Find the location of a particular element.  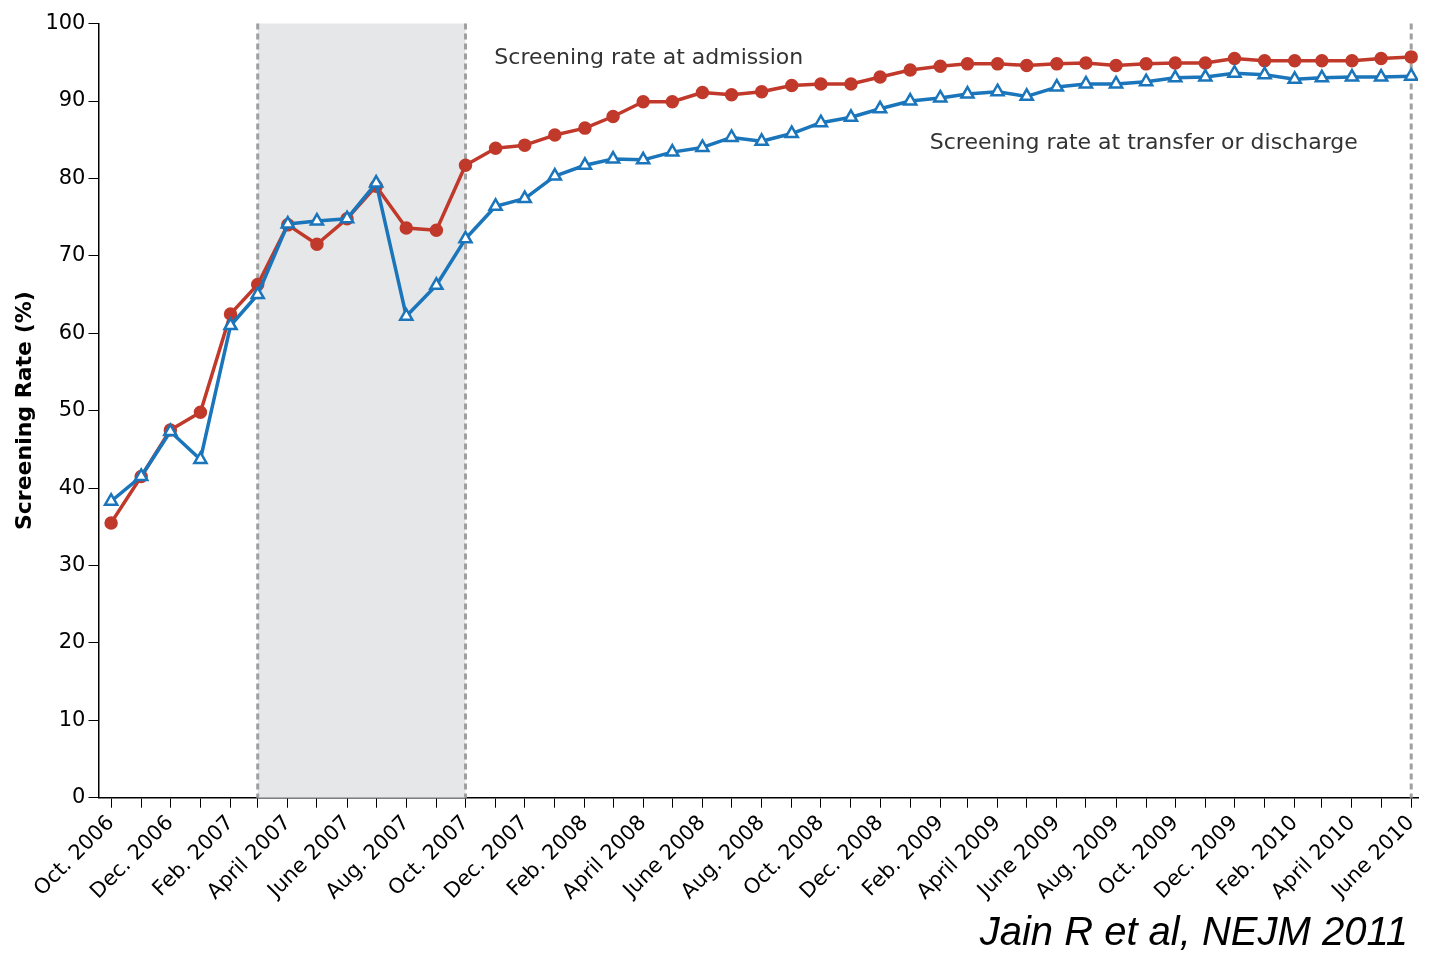

series-label: Screening rate at admission is located at coordinates (649, 57).